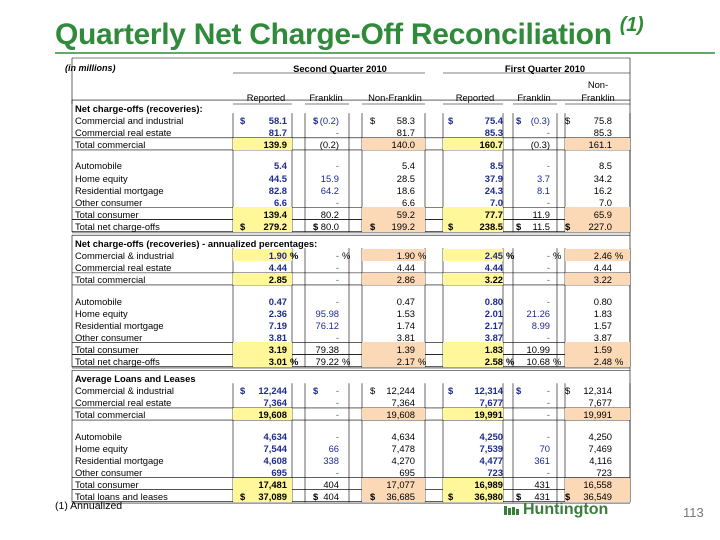 This screenshot has width=720, height=540. What do you see at coordinates (543, 178) in the screenshot?
I see `table-cell: 3.7` at bounding box center [543, 178].